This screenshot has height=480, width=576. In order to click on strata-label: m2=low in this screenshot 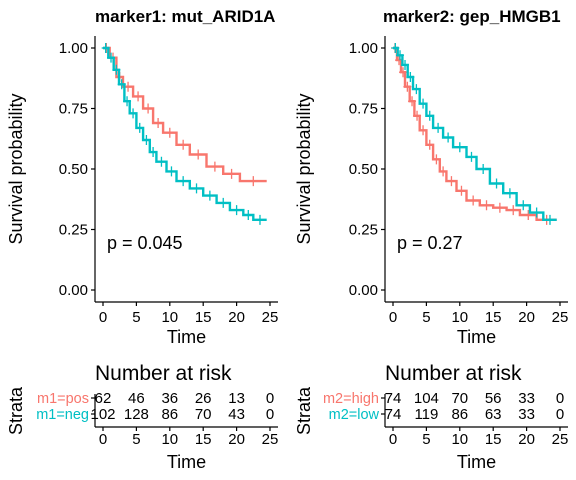, I will do `click(354, 415)`.